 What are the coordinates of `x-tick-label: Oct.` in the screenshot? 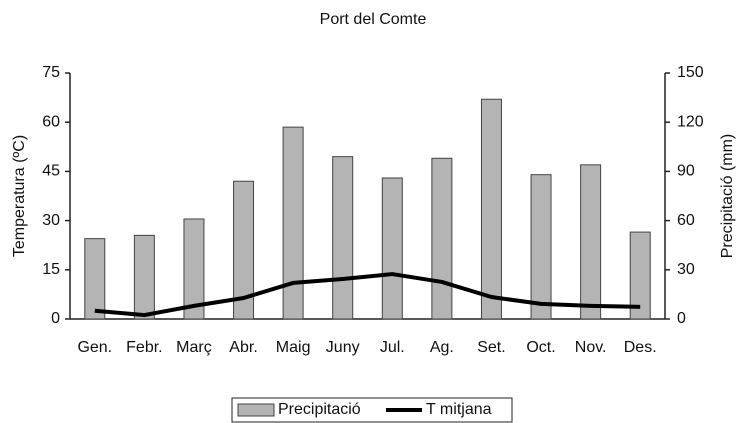 It's located at (540, 347).